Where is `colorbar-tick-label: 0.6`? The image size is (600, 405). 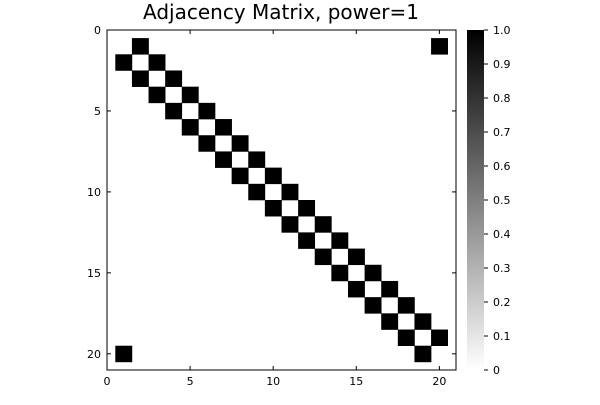 colorbar-tick-label: 0.6 is located at coordinates (502, 166).